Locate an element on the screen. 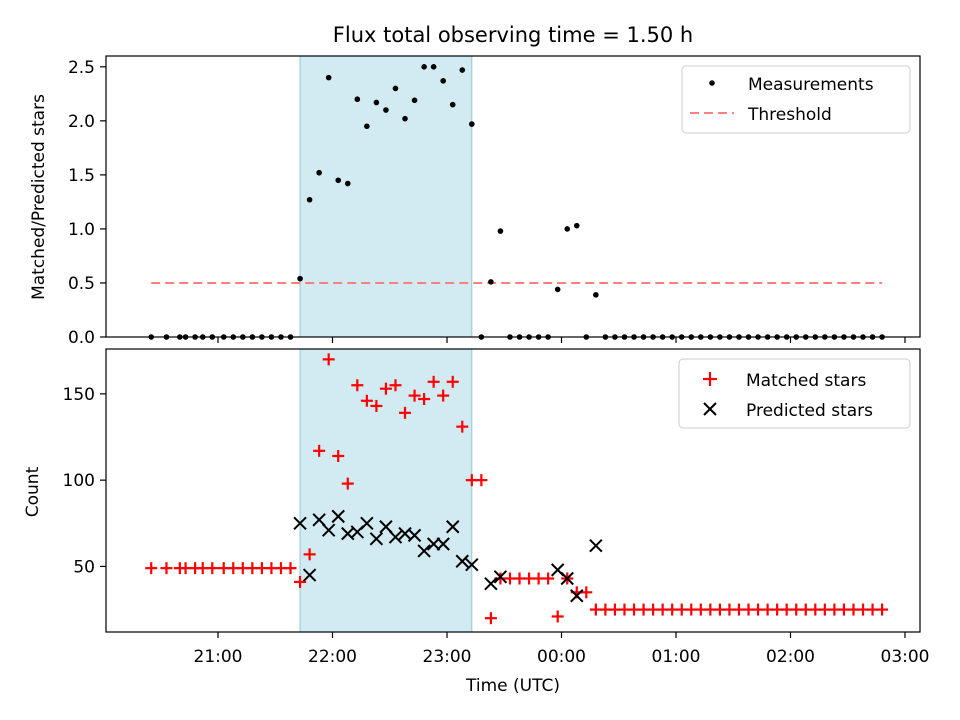 The height and width of the screenshot is (720, 960). top-legend-box is located at coordinates (796, 99).